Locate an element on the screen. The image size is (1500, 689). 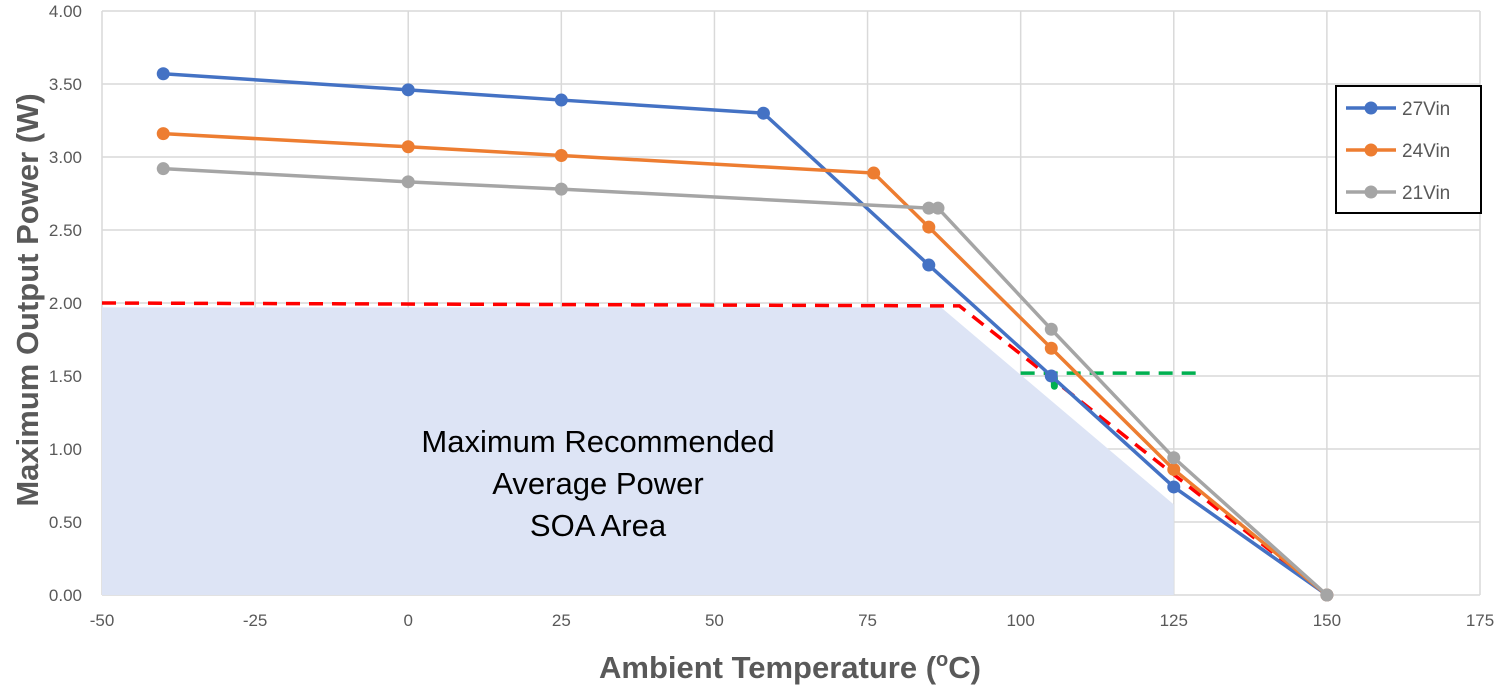
x-tick-label: -50 is located at coordinates (102, 620).